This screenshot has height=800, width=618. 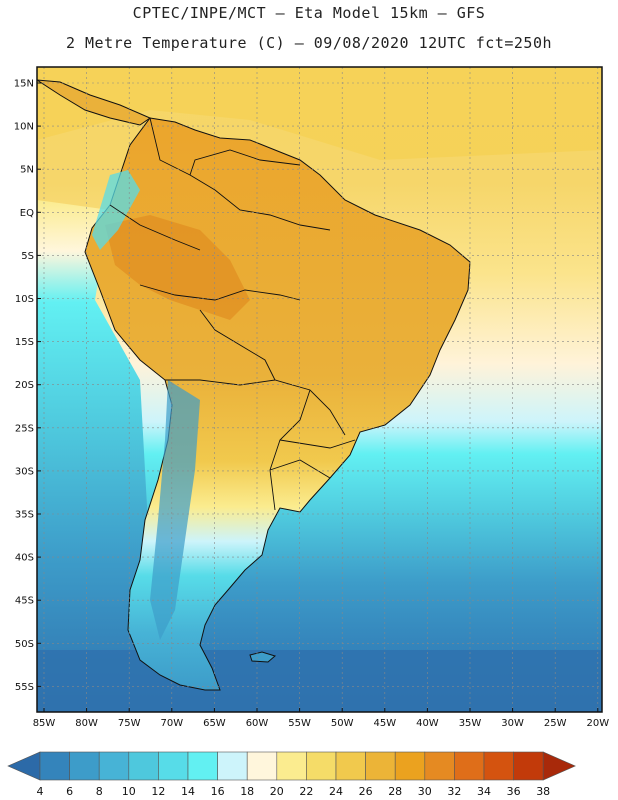 I want to click on lat-label: EQ, so click(x=27, y=213).